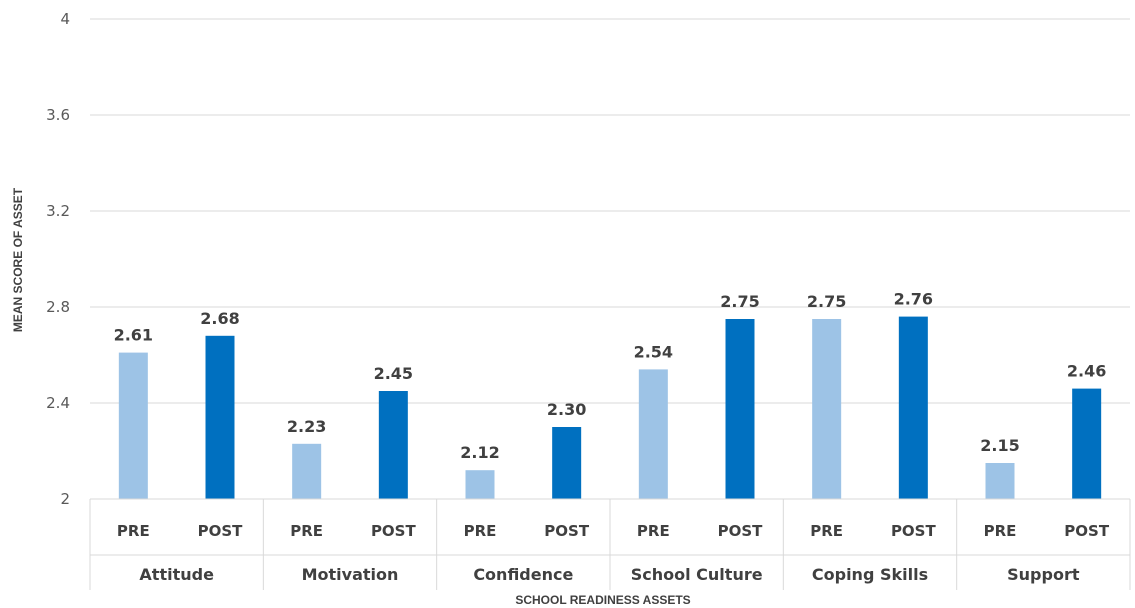 The height and width of the screenshot is (608, 1135). I want to click on data-label: 2.54, so click(653, 351).